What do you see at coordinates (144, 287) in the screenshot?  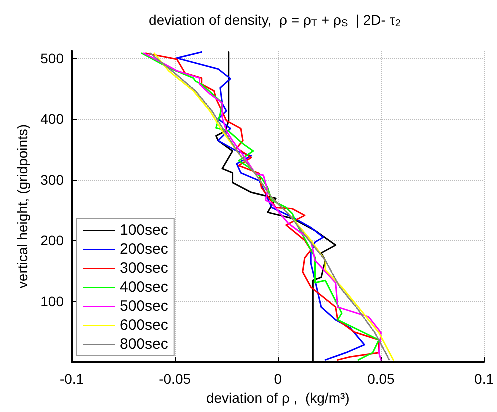 I see `legend-label: 400sec` at bounding box center [144, 287].